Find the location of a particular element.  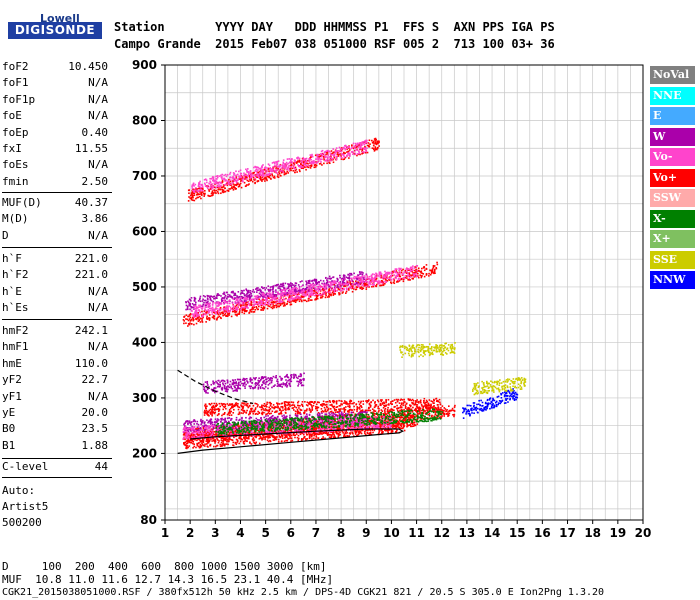

param-name: yF2 is located at coordinates (12, 380).